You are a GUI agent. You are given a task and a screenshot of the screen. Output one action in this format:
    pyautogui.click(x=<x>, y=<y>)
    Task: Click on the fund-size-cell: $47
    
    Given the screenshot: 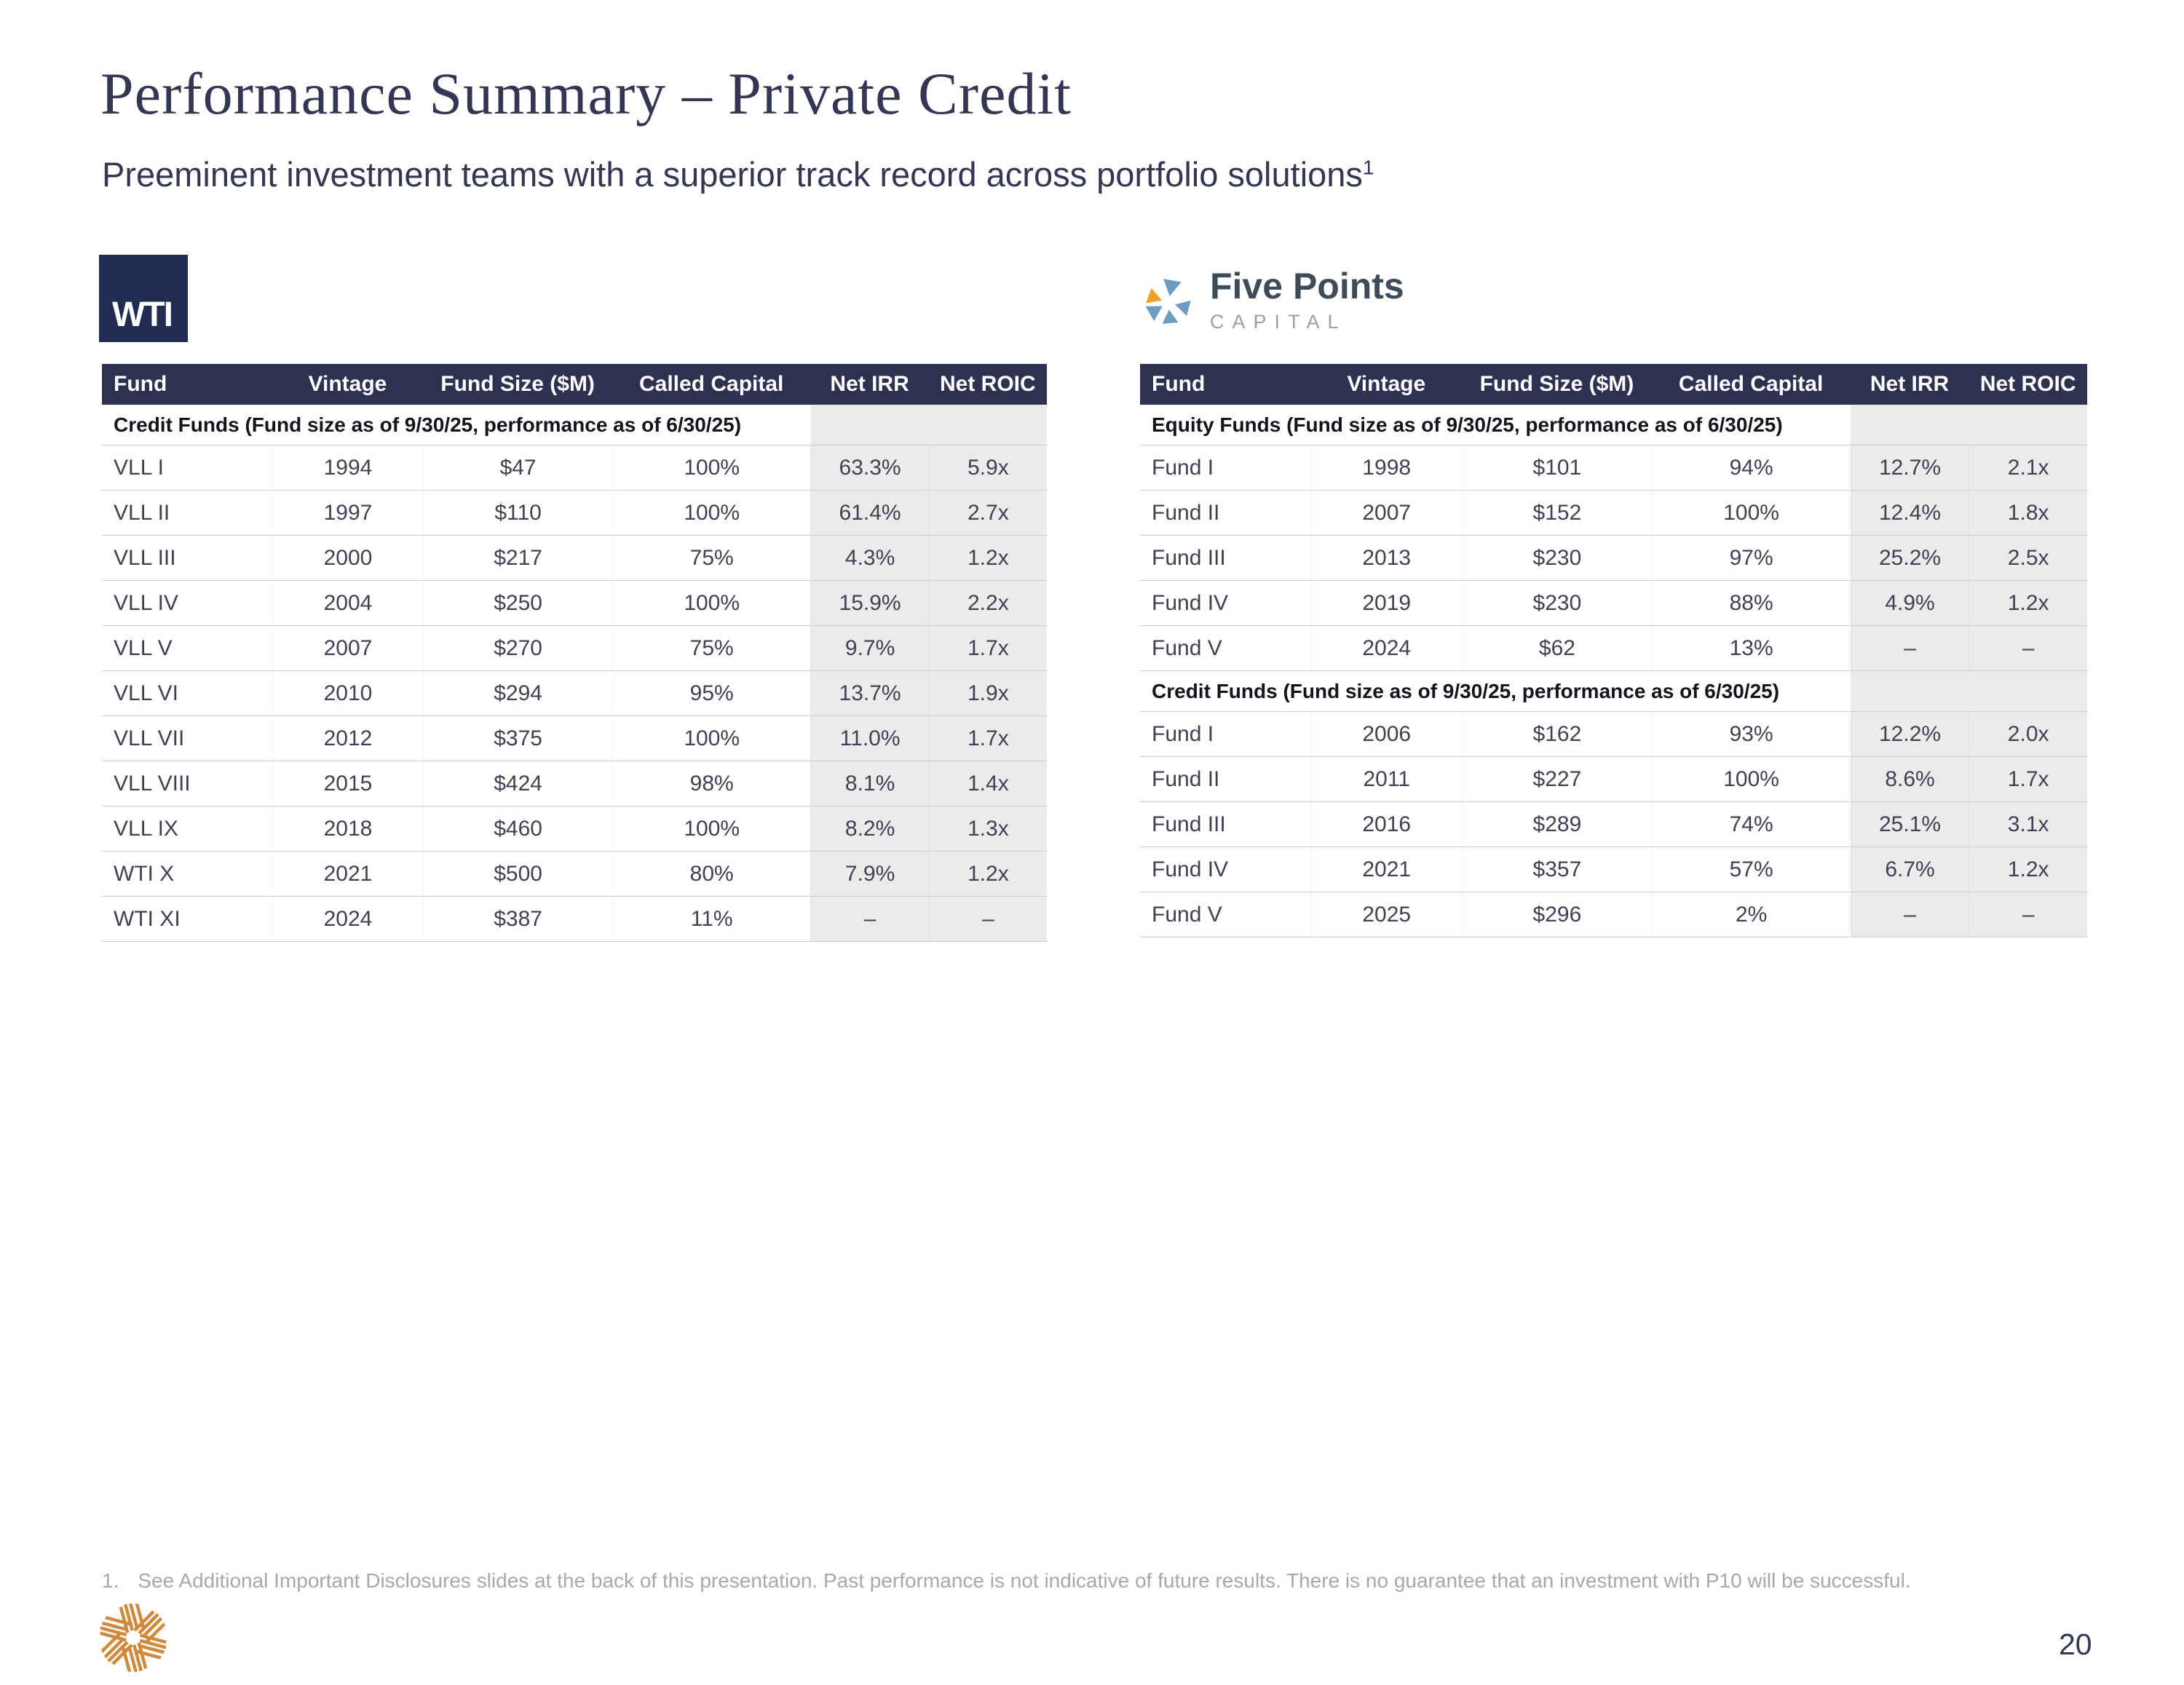 What is the action you would take?
    pyautogui.click(x=517, y=467)
    